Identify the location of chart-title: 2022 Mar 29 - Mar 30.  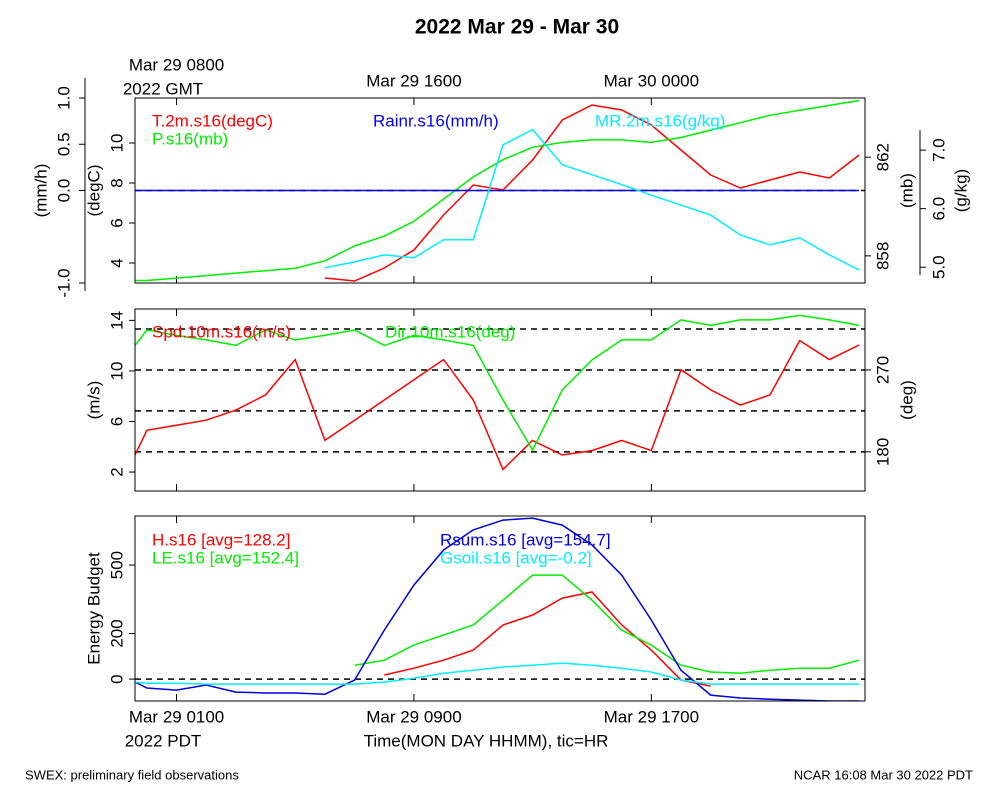
(517, 27).